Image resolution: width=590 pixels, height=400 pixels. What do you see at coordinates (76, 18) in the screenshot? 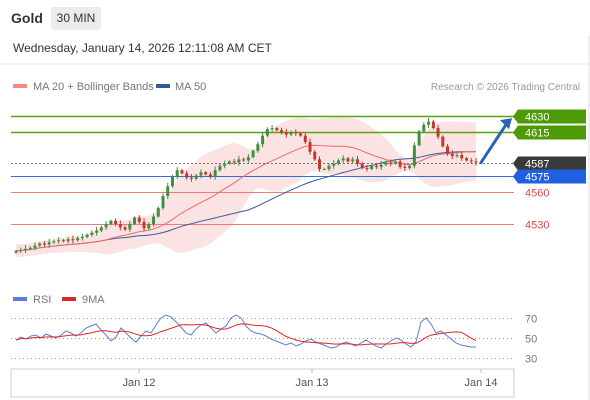
I see `timeframe-button: 30 MIN` at bounding box center [76, 18].